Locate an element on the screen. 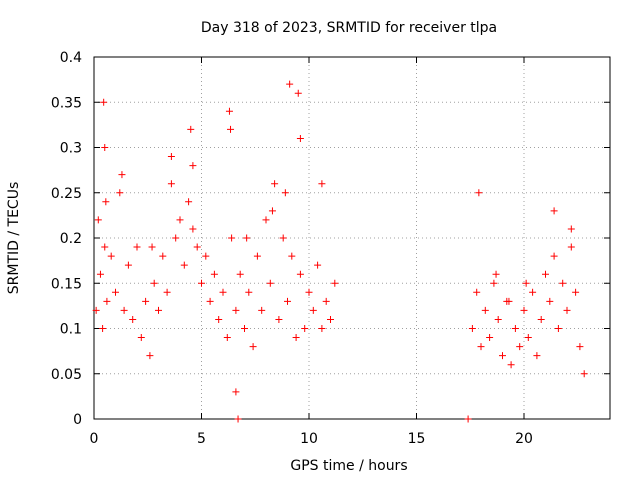 The height and width of the screenshot is (480, 640). y-tick-label: 0.2 is located at coordinates (71, 239).